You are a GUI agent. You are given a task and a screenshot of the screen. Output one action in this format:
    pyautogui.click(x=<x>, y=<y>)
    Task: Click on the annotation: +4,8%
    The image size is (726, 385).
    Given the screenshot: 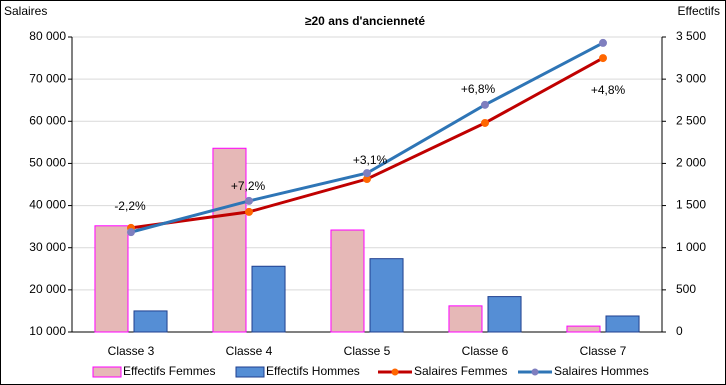 What is the action you would take?
    pyautogui.click(x=608, y=90)
    